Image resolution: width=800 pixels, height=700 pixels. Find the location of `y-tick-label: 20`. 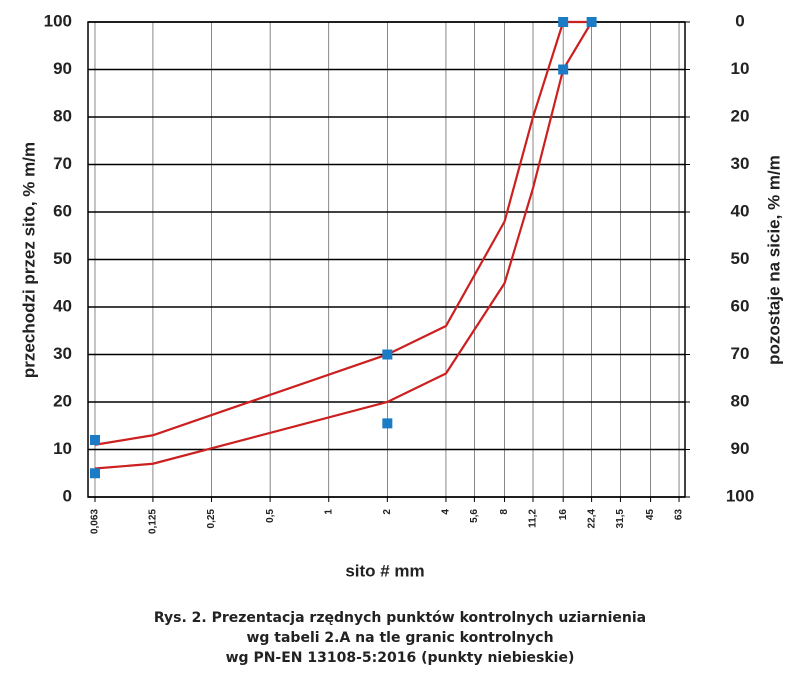

y-tick-label: 20 is located at coordinates (62, 400).